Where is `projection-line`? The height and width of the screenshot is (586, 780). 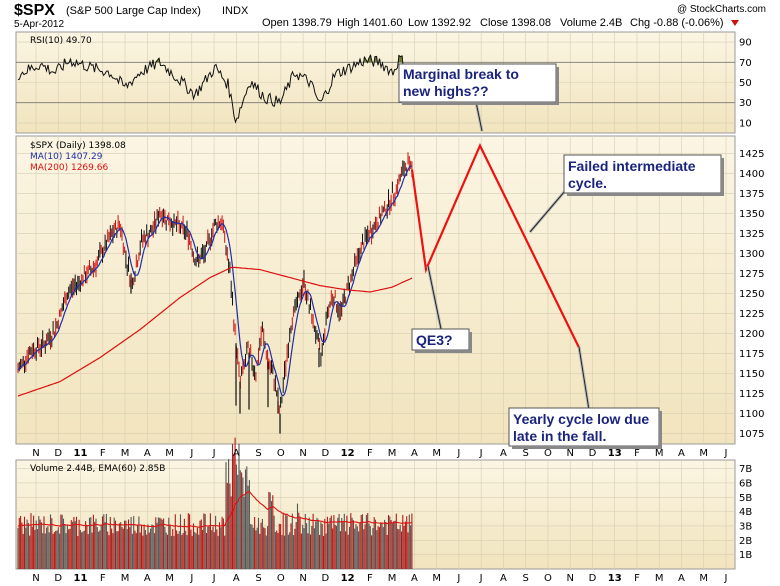 projection-line is located at coordinates (495, 246).